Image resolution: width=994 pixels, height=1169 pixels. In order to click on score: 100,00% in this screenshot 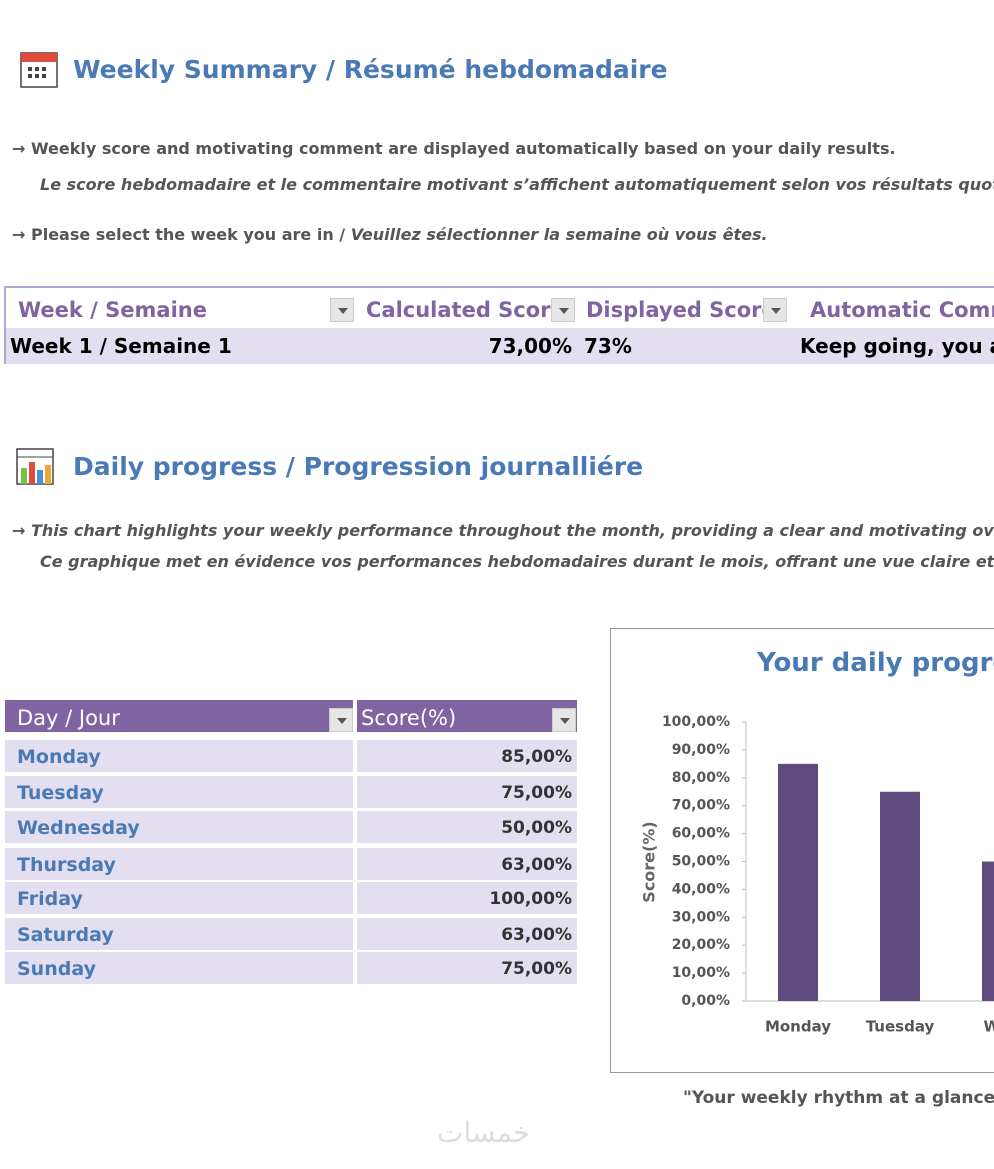, I will do `click(530, 899)`.